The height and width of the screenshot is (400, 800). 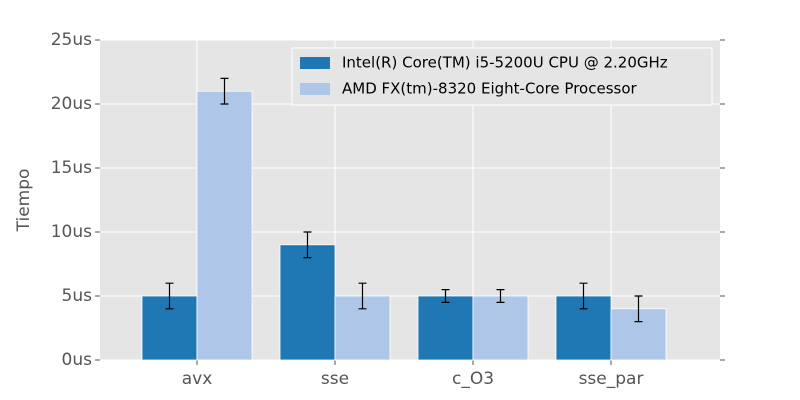 I want to click on y-tick-label: 15us, so click(x=71, y=168).